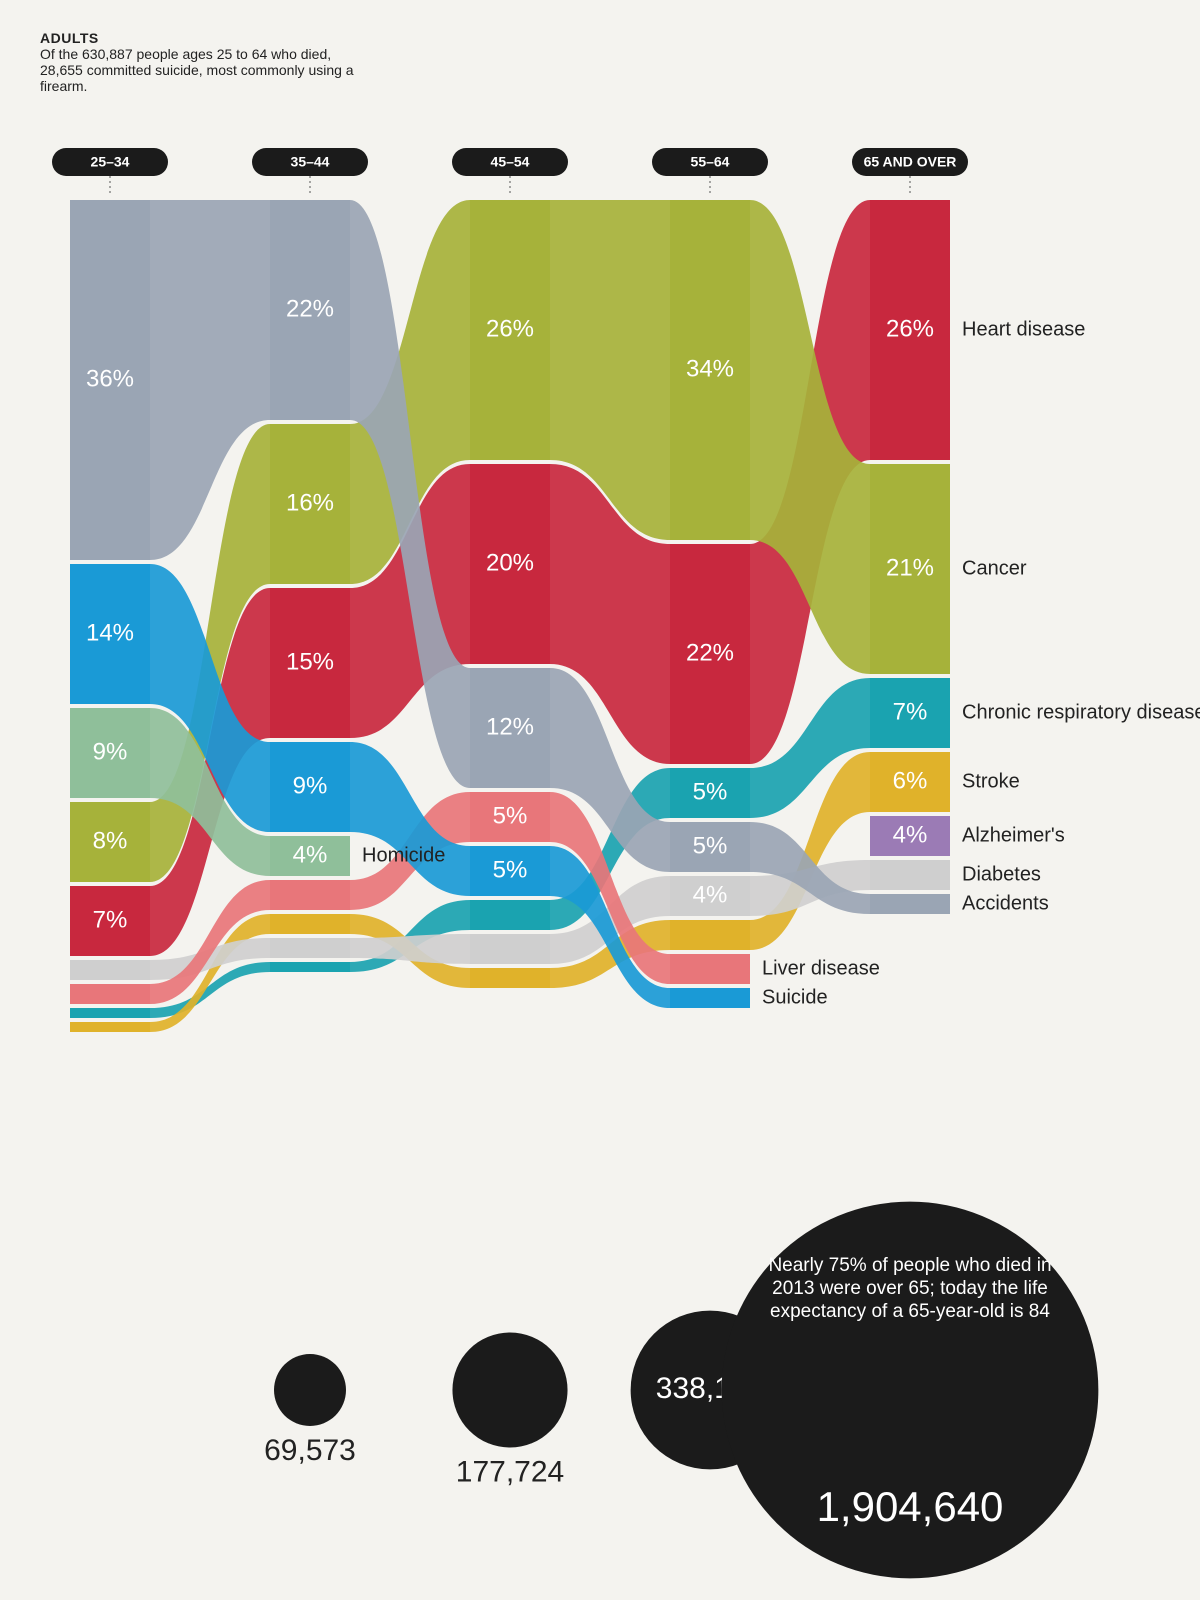  What do you see at coordinates (1001, 874) in the screenshot?
I see `series-label: Diabetes` at bounding box center [1001, 874].